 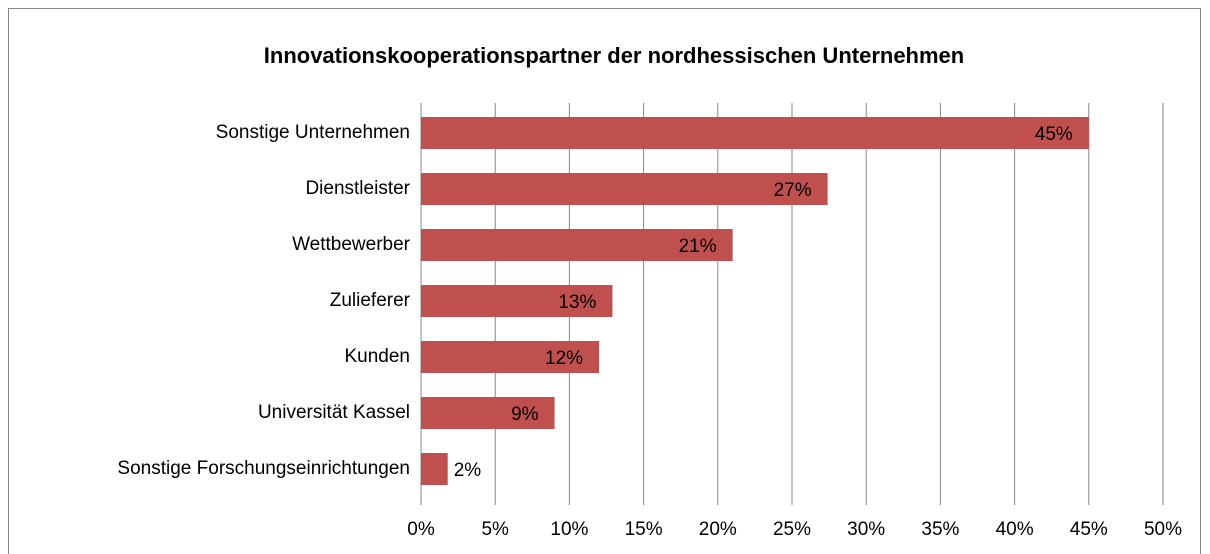 What do you see at coordinates (334, 412) in the screenshot?
I see `y-tick-label: Universität Kassel` at bounding box center [334, 412].